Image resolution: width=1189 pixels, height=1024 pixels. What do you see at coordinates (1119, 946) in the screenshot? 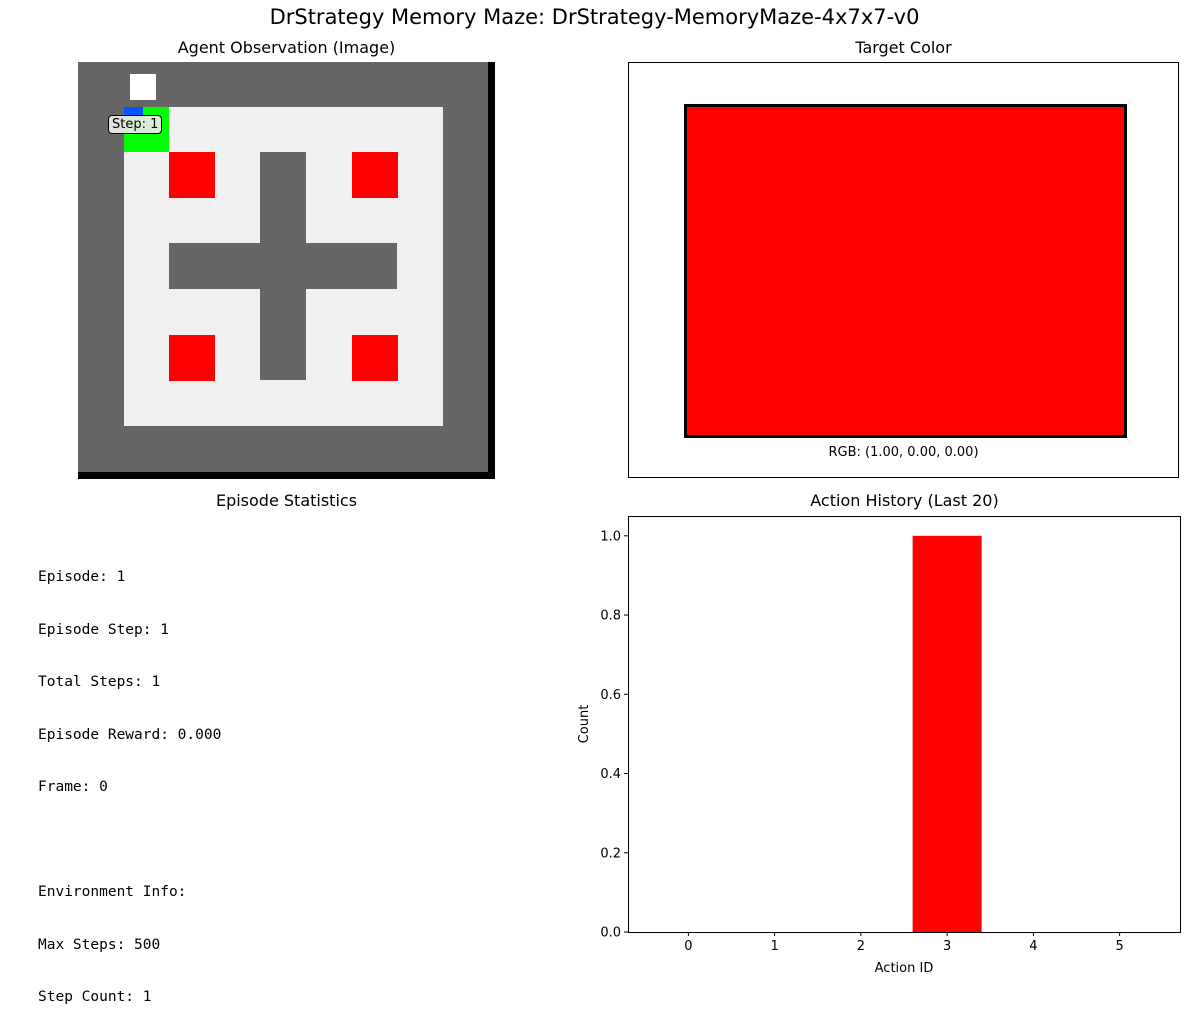
I see `x-tick-label: 5` at bounding box center [1119, 946].